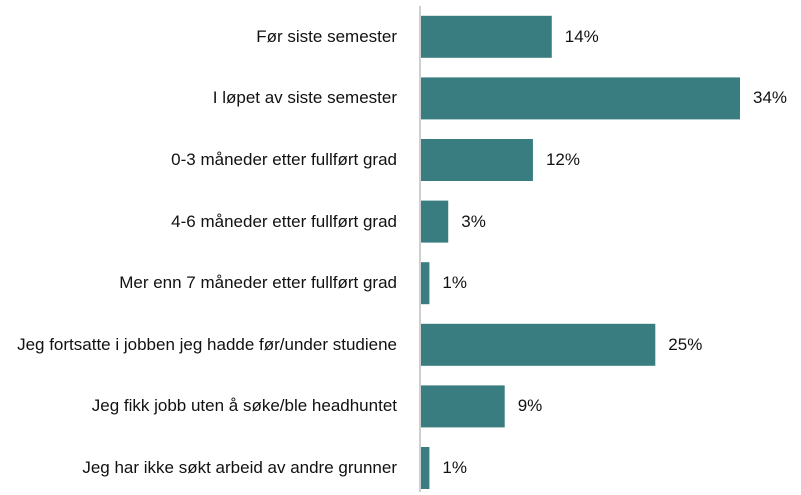 The width and height of the screenshot is (801, 495). I want to click on category-label-box: Før siste semester, so click(198, 37).